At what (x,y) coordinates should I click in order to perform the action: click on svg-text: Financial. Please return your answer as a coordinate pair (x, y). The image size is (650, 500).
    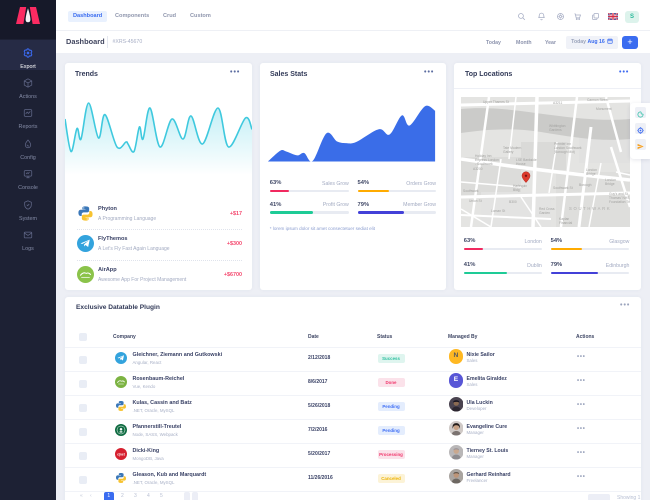
    Looking at the image, I should click on (565, 223).